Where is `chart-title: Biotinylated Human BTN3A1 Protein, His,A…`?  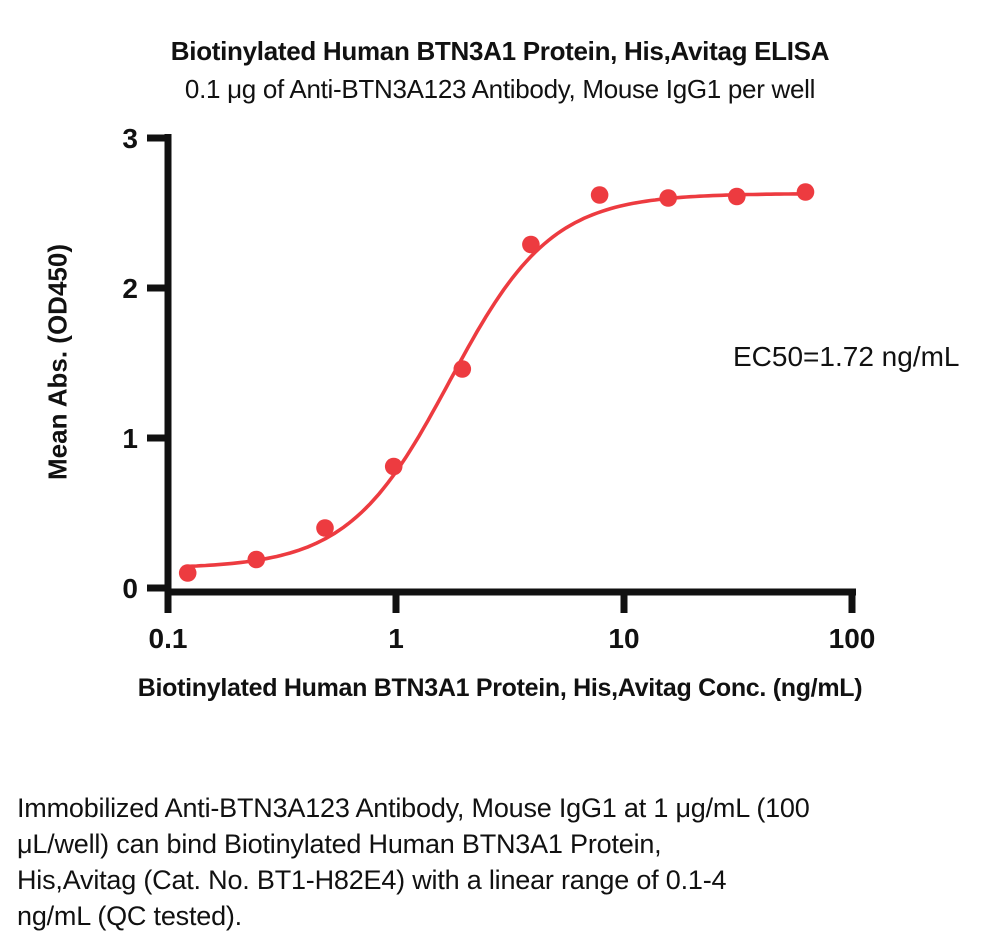 chart-title: Biotinylated Human BTN3A1 Protein, His,A… is located at coordinates (500, 51).